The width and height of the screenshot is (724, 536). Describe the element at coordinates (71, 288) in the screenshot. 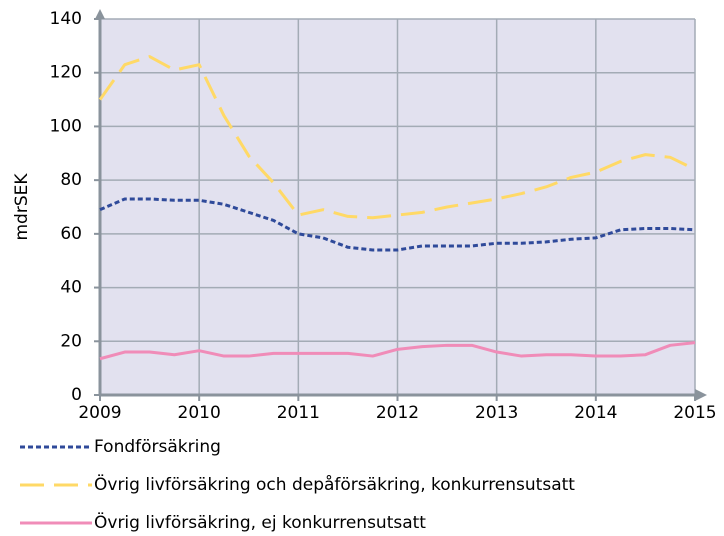

I see `y-tick-label: 40` at that location.